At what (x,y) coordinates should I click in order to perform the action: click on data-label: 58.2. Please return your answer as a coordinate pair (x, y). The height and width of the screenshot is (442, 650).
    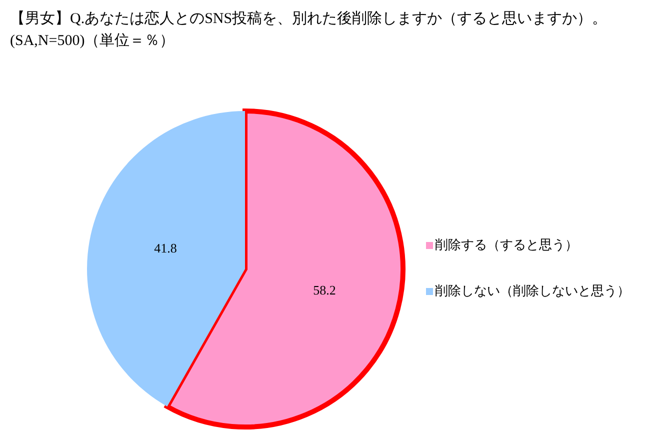
    Looking at the image, I should click on (324, 290).